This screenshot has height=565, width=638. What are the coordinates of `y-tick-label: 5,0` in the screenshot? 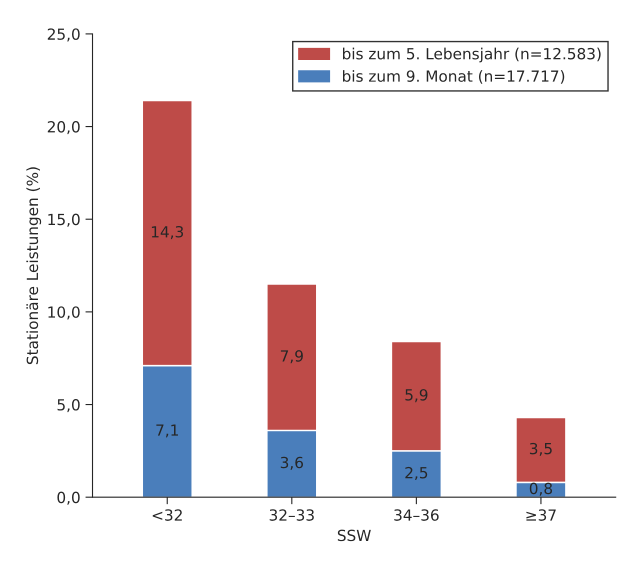 It's located at (69, 405).